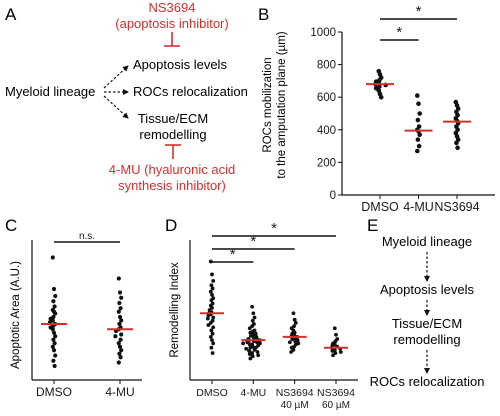  I want to click on e-step-apoptosis-levels: Apoptosis levels, so click(427, 289).